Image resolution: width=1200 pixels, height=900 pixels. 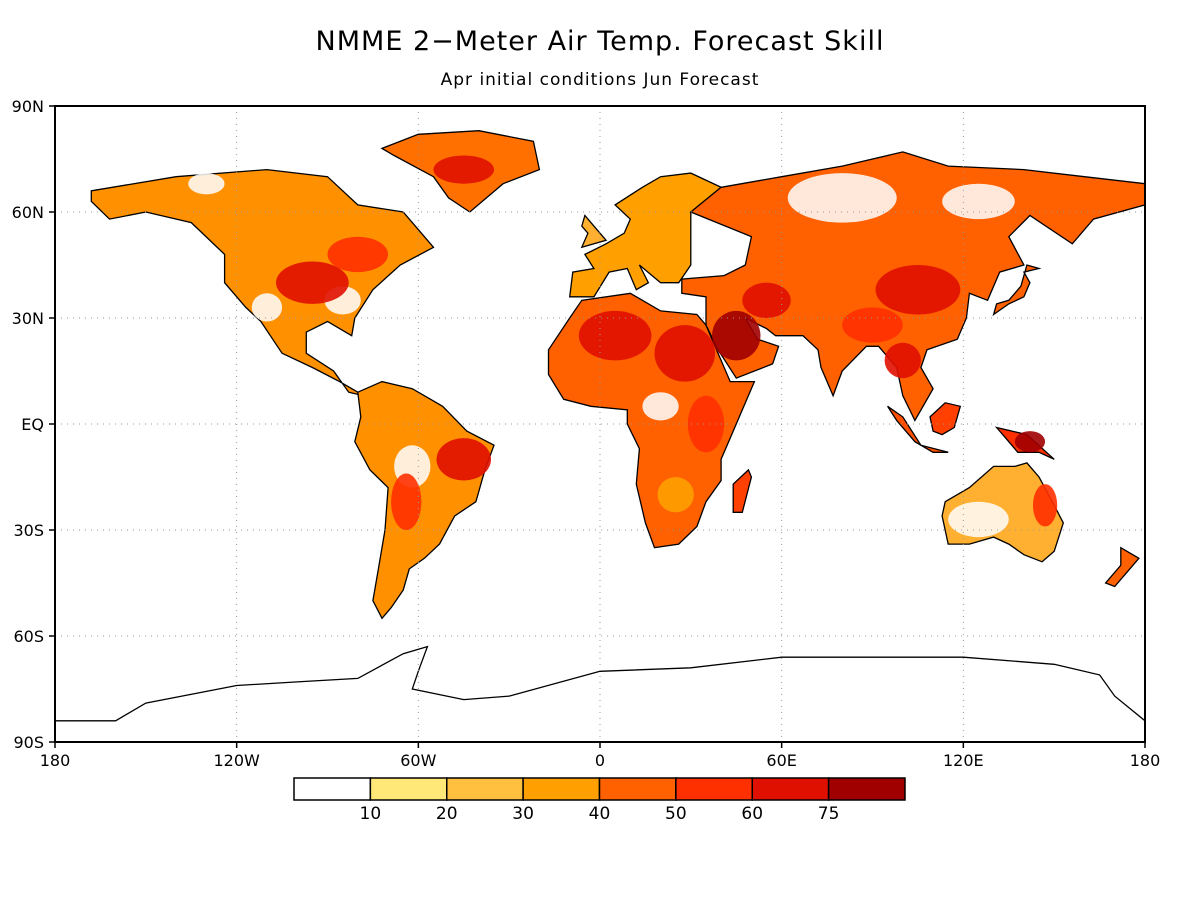 I want to click on region-borneo, so click(x=945, y=419).